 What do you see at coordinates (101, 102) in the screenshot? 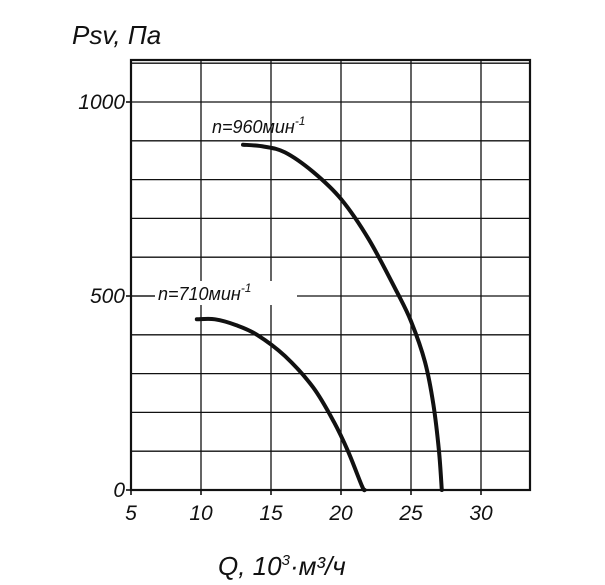
I see `y-tick-label: 1000` at bounding box center [101, 102].